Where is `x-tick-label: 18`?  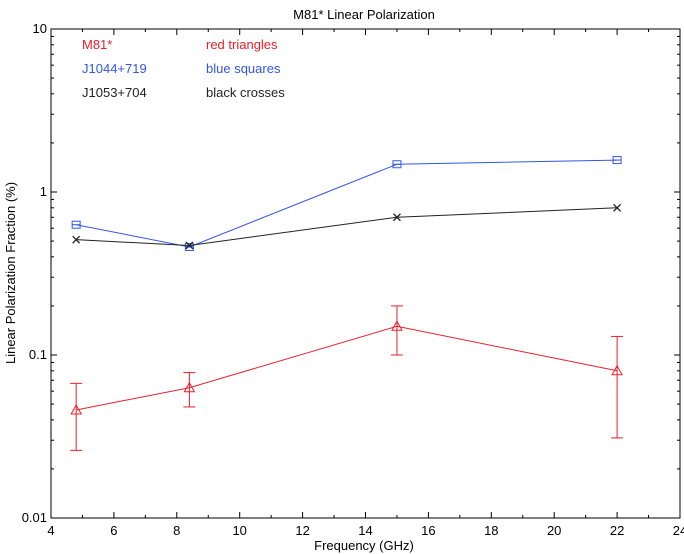
x-tick-label: 18 is located at coordinates (491, 530).